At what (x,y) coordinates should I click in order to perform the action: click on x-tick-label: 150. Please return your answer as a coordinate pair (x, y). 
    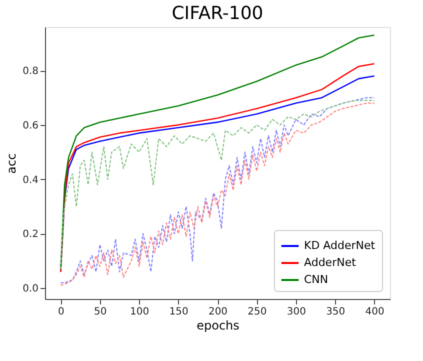
    Looking at the image, I should click on (178, 312).